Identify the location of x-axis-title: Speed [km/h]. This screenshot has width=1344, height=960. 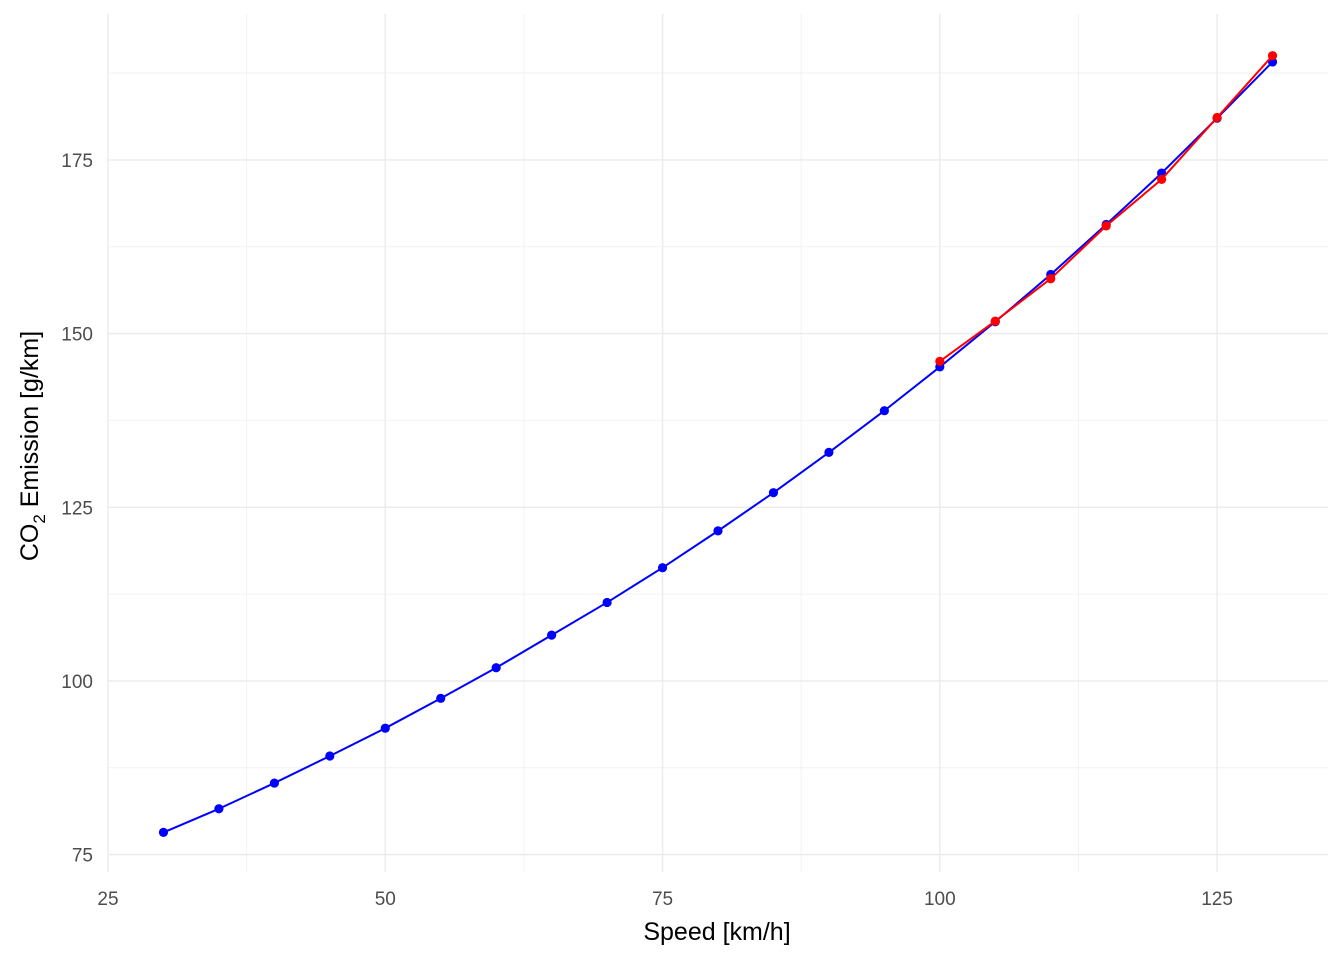
(716, 932).